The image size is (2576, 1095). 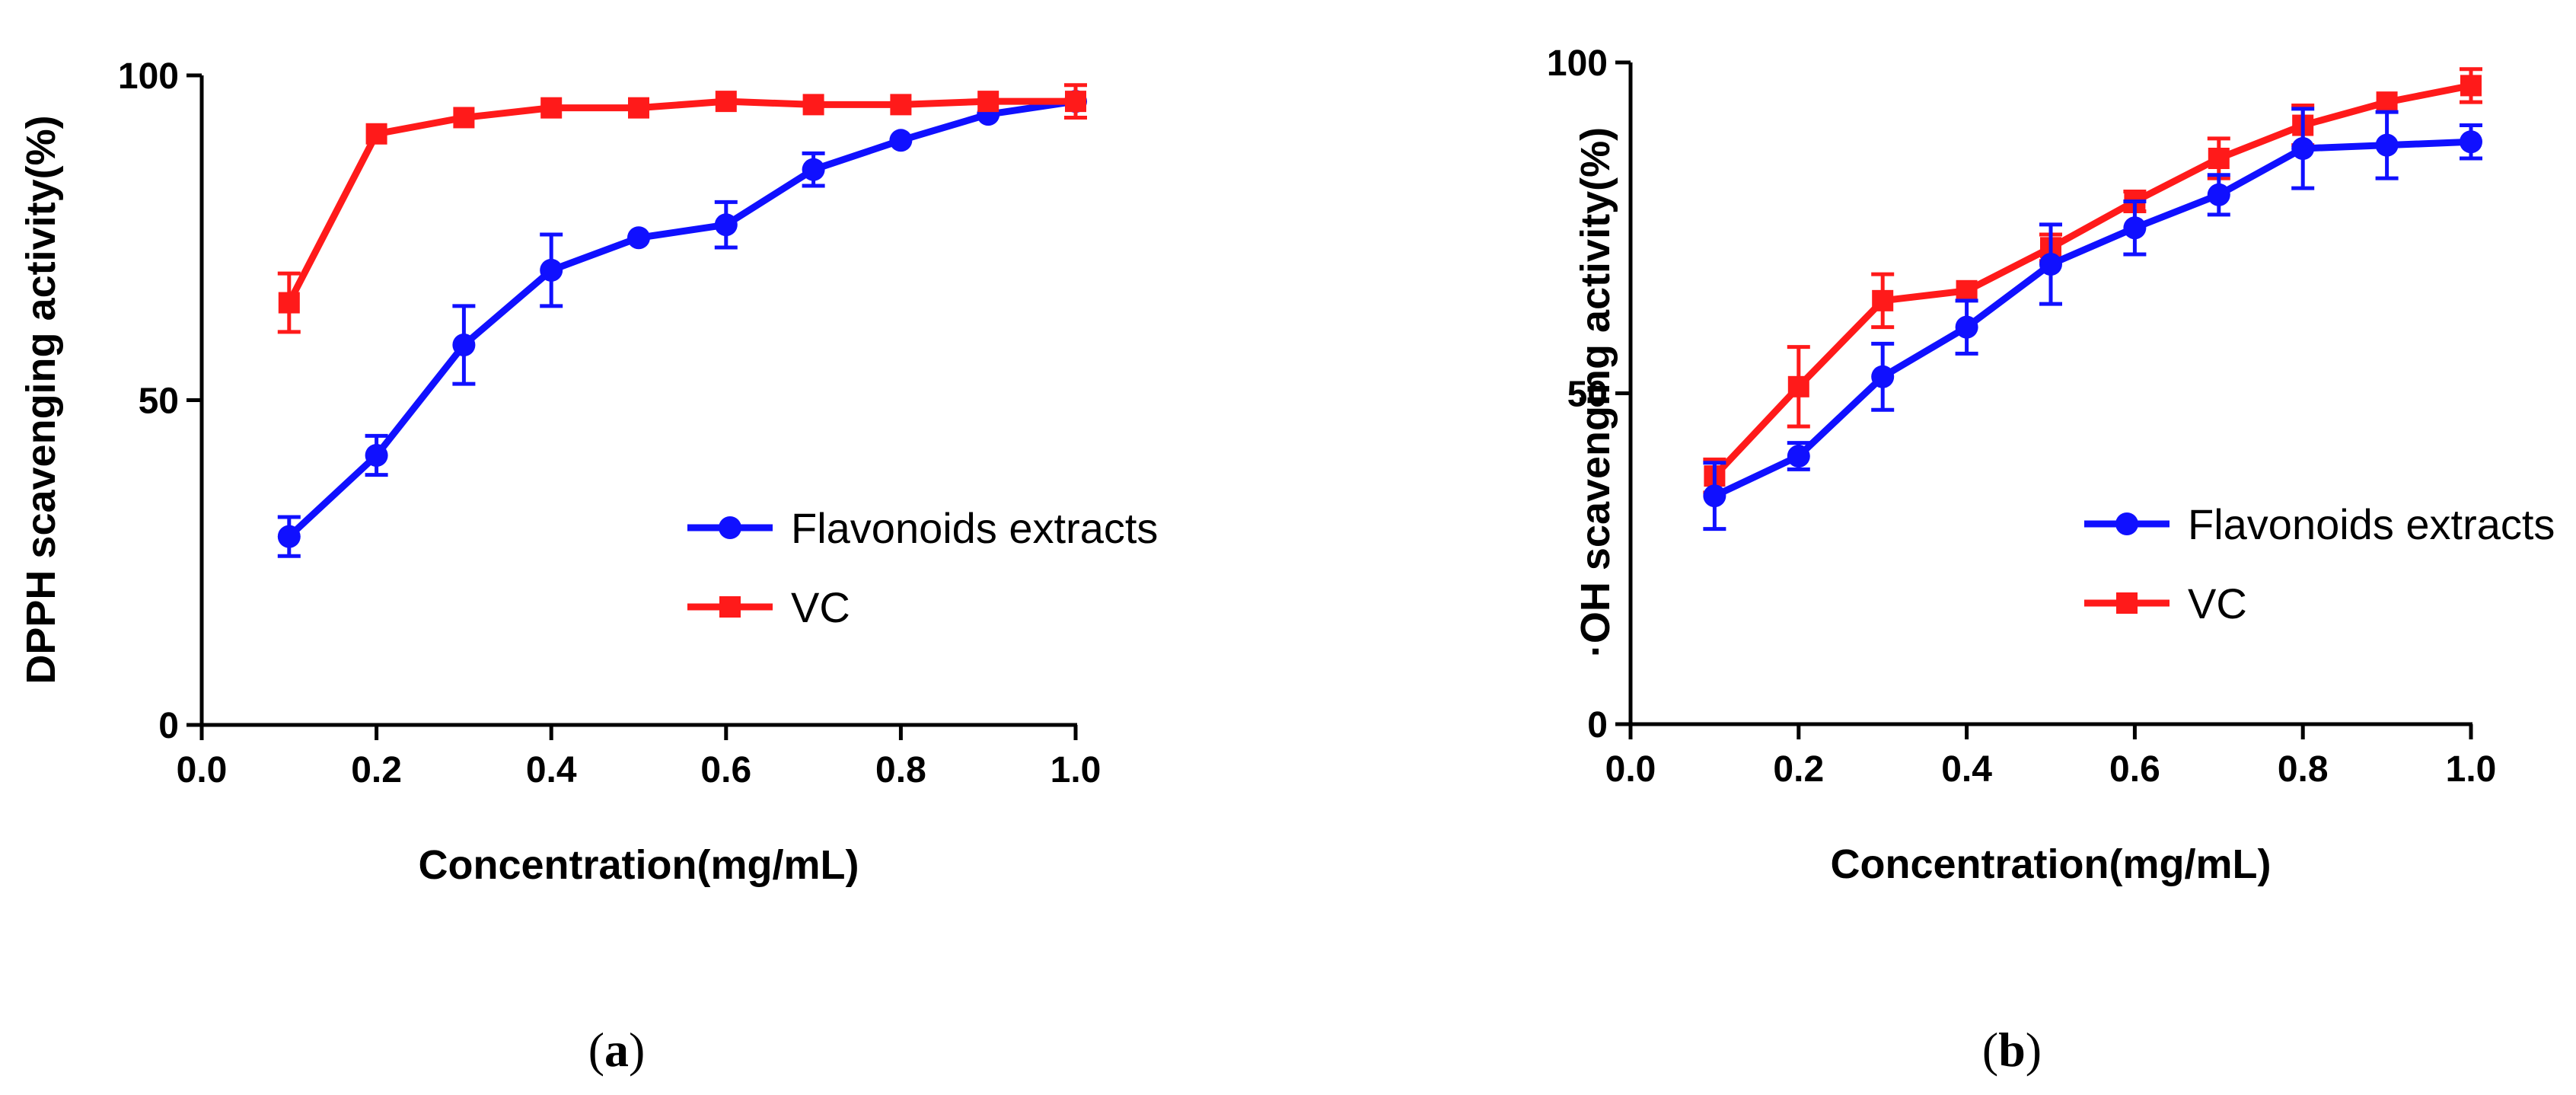 I want to click on panel-caption: (a), so click(x=617, y=1050).